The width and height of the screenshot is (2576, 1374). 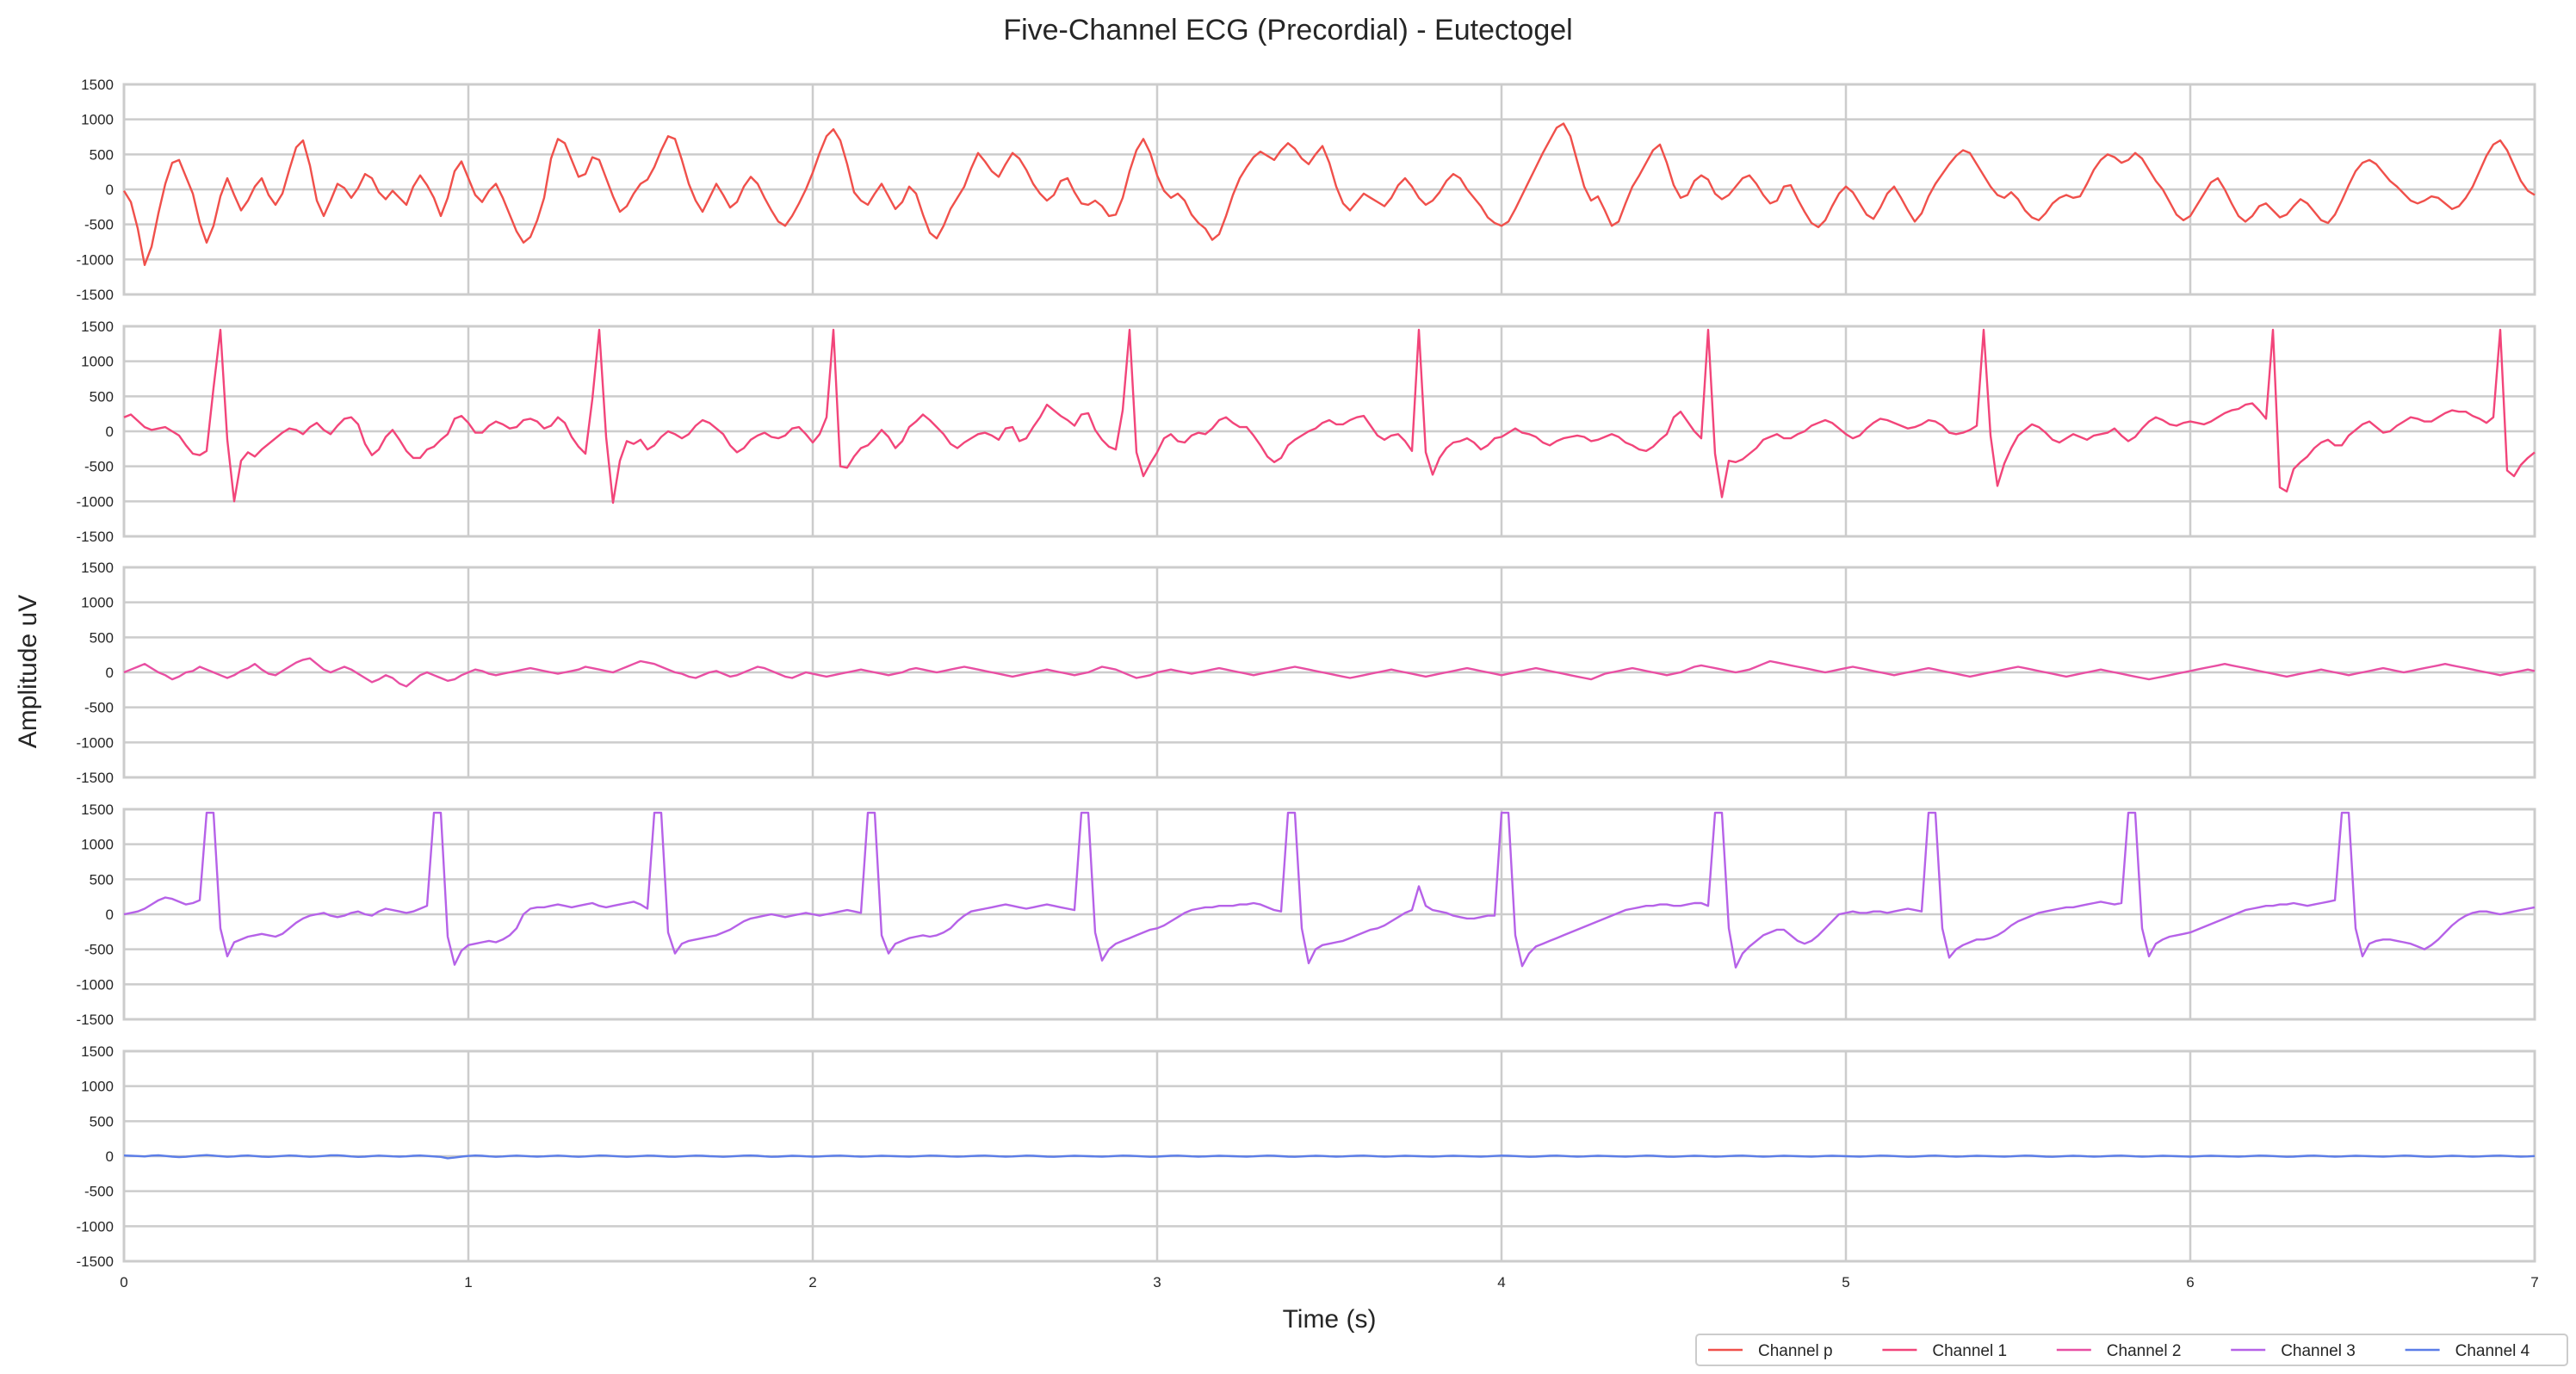 What do you see at coordinates (1157, 1282) in the screenshot?
I see `x-tick-label: 3` at bounding box center [1157, 1282].